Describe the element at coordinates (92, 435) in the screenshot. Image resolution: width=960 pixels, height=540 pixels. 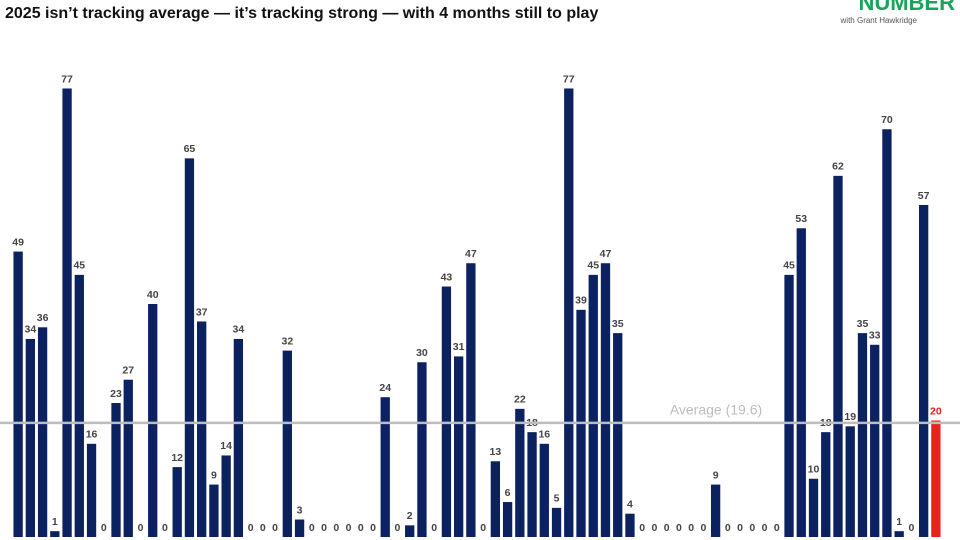
I see `value-label: 16` at that location.